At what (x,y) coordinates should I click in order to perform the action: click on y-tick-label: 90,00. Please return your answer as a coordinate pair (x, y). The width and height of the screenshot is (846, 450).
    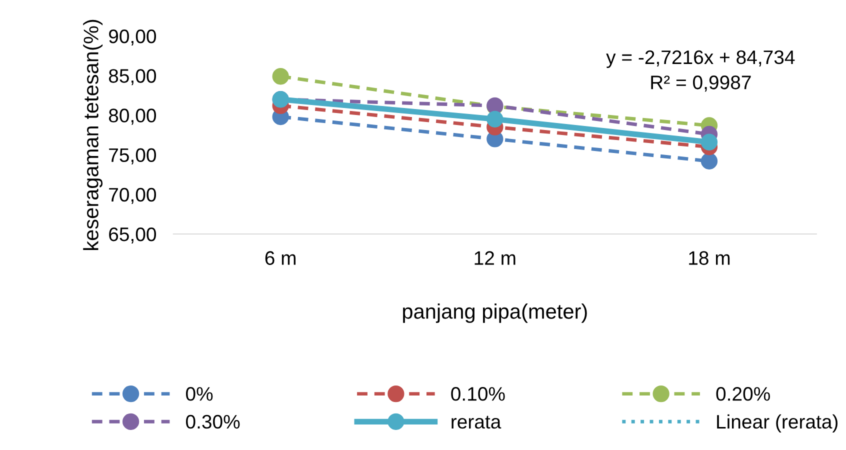
    Looking at the image, I should click on (132, 37).